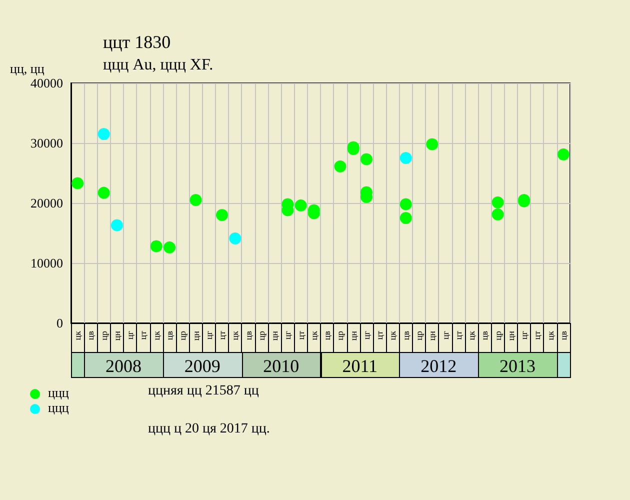 This screenshot has width=630, height=500. Describe the element at coordinates (46, 263) in the screenshot. I see `y-tick-label: 10000` at that location.